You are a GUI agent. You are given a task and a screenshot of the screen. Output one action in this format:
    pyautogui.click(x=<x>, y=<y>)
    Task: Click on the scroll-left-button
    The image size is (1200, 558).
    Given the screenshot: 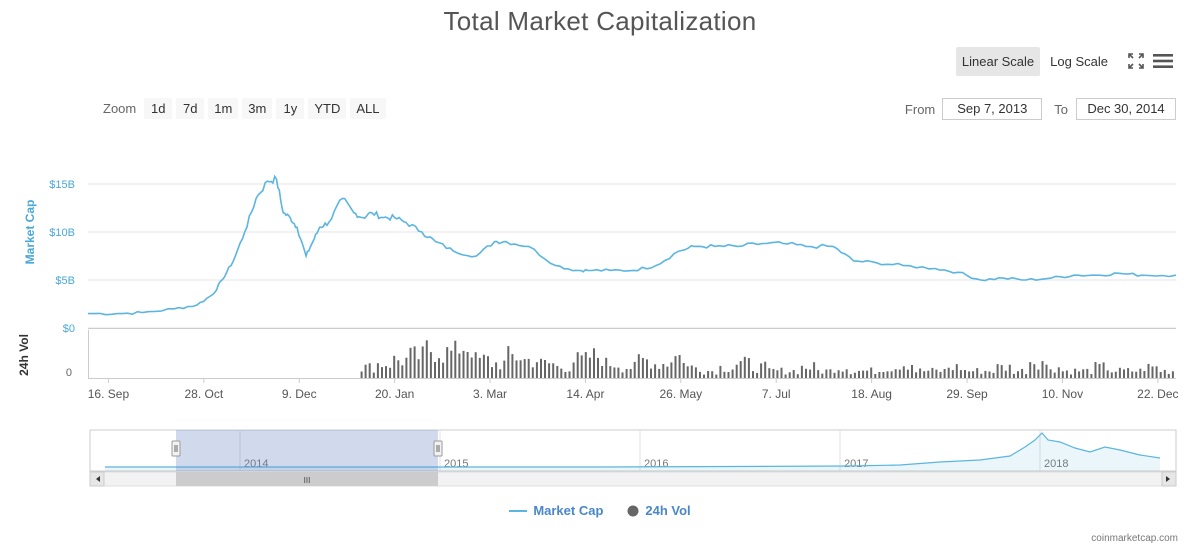 What is the action you would take?
    pyautogui.click(x=97, y=479)
    